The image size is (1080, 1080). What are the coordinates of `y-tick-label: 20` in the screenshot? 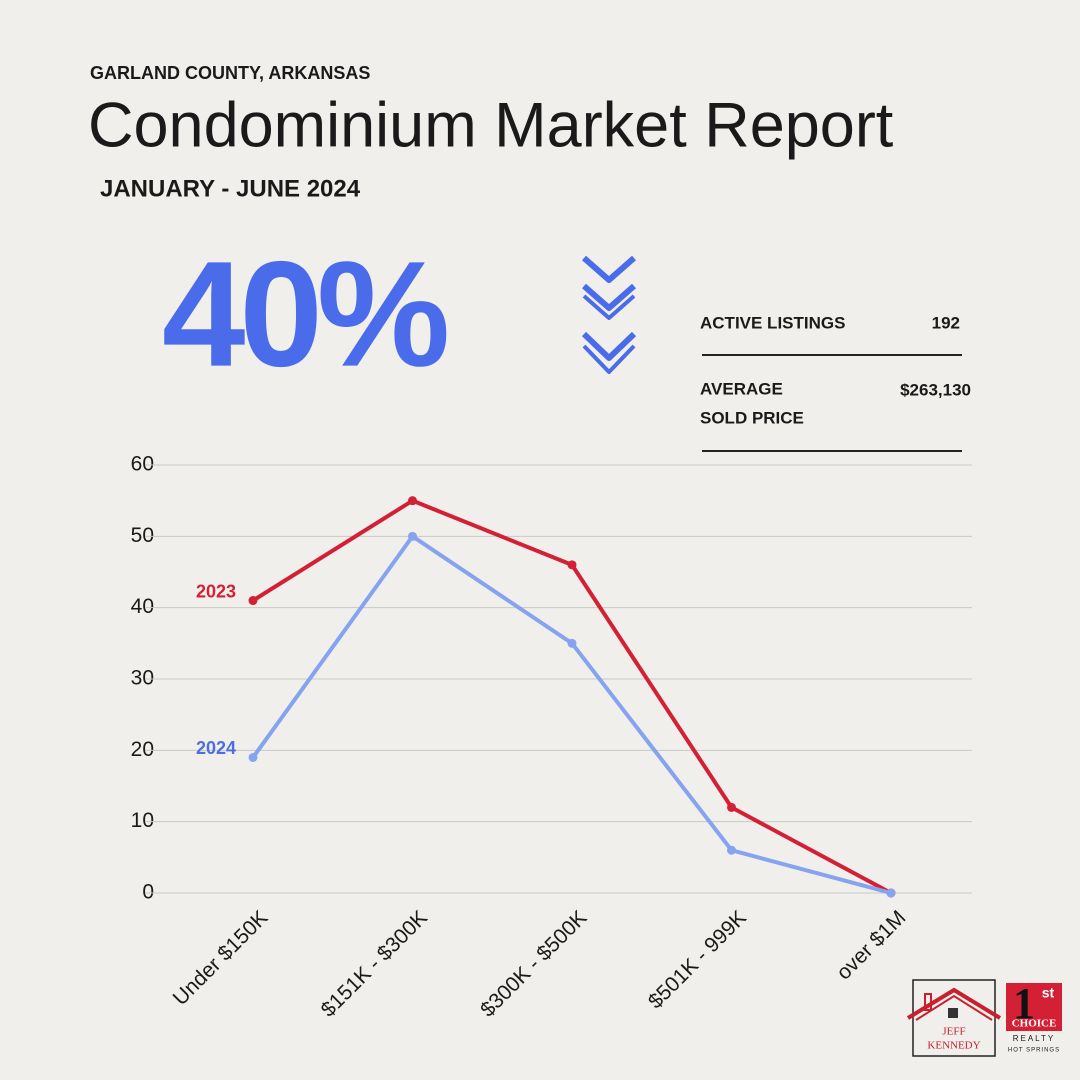 It's located at (142, 749).